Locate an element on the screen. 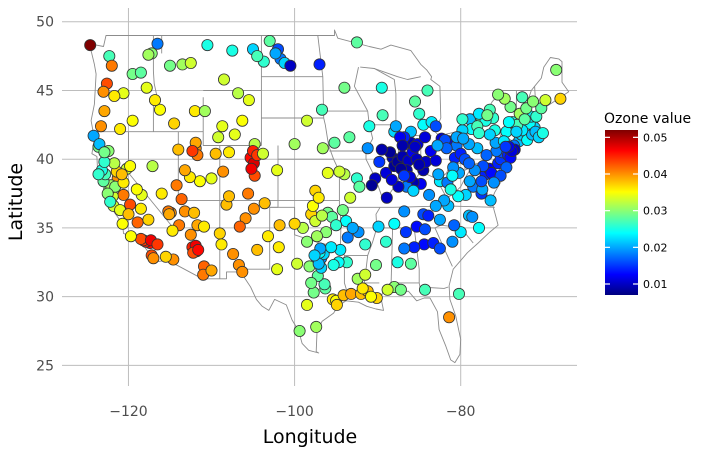  y-tick-labels: 25 30 35 40 45 50 is located at coordinates (45, 195).